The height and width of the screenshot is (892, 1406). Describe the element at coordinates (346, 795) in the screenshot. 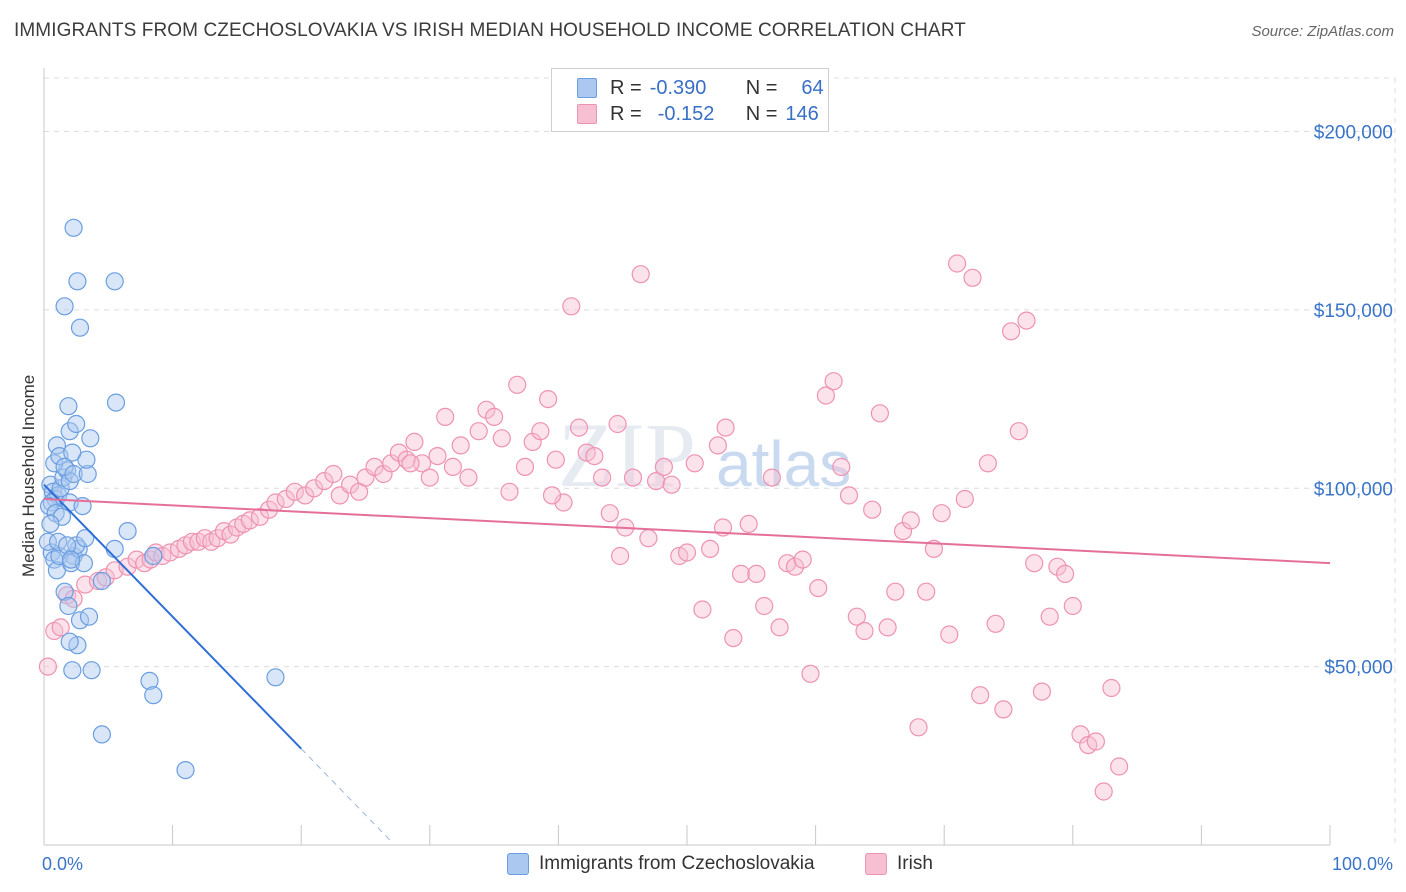

I see `czechoslovakia-trend-extension` at that location.